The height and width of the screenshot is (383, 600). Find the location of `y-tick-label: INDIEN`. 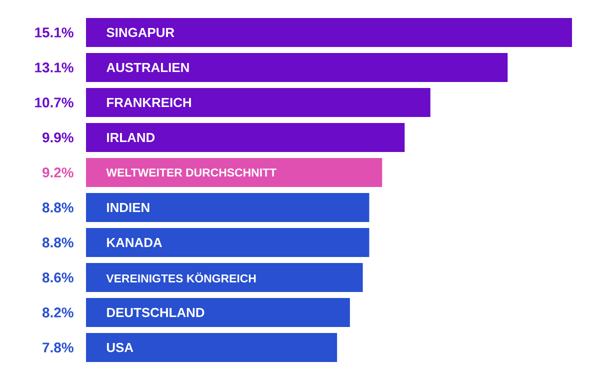

y-tick-label: INDIEN is located at coordinates (128, 207).